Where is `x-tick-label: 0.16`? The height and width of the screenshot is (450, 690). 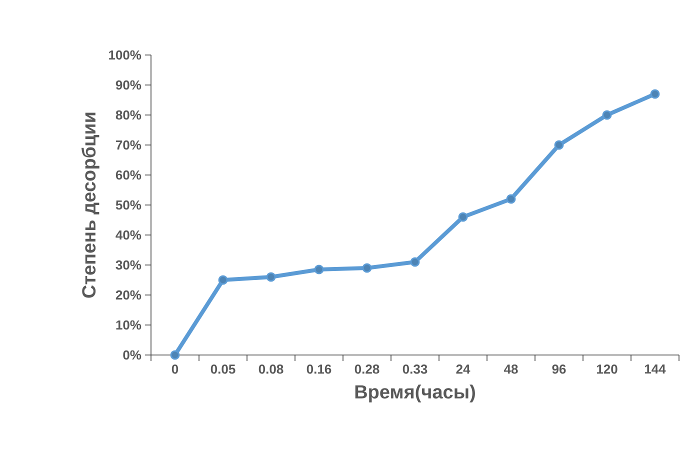
x-tick-label: 0.16 is located at coordinates (319, 369).